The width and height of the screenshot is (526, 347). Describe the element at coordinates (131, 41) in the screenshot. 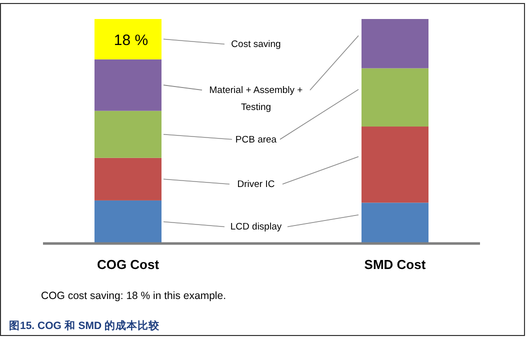

I see `data-label: 18 %` at that location.